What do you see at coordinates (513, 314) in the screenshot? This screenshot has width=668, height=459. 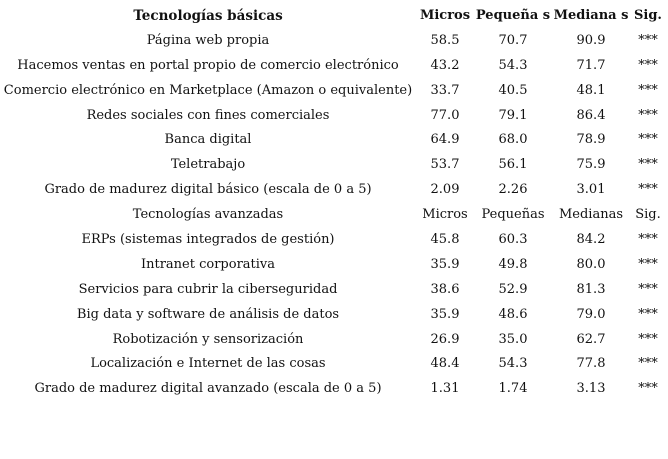 I see `value-pequenas: 48.6` at bounding box center [513, 314].